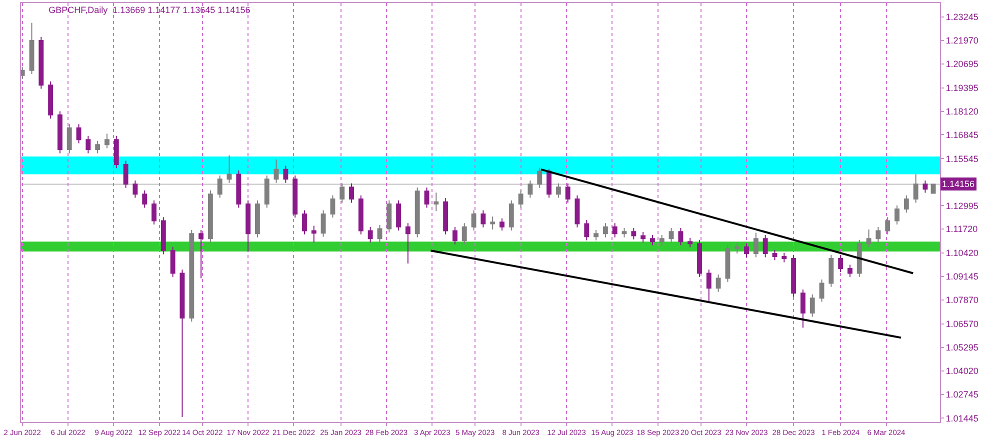  What do you see at coordinates (962, 324) in the screenshot?
I see `y-tick-label: 1.06570` at bounding box center [962, 324].